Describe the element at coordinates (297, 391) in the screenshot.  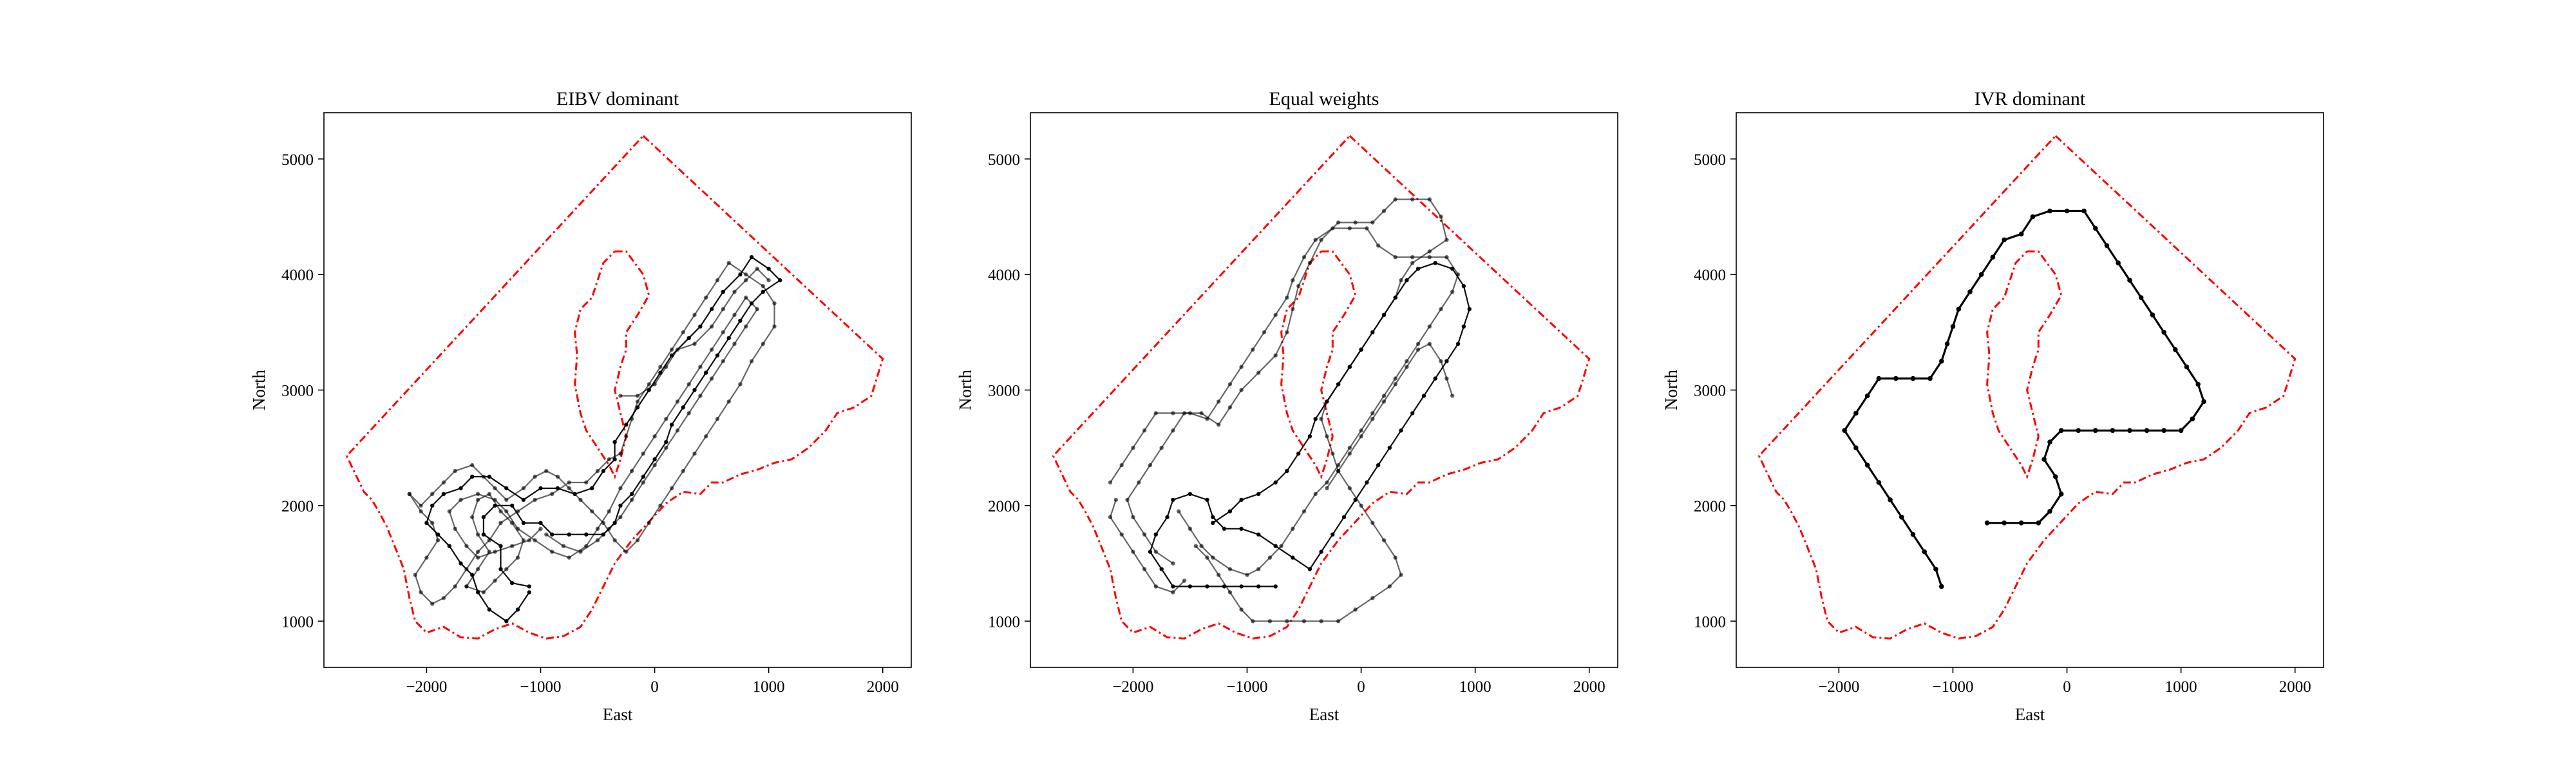
I see `y-tick-label: 3000` at that location.